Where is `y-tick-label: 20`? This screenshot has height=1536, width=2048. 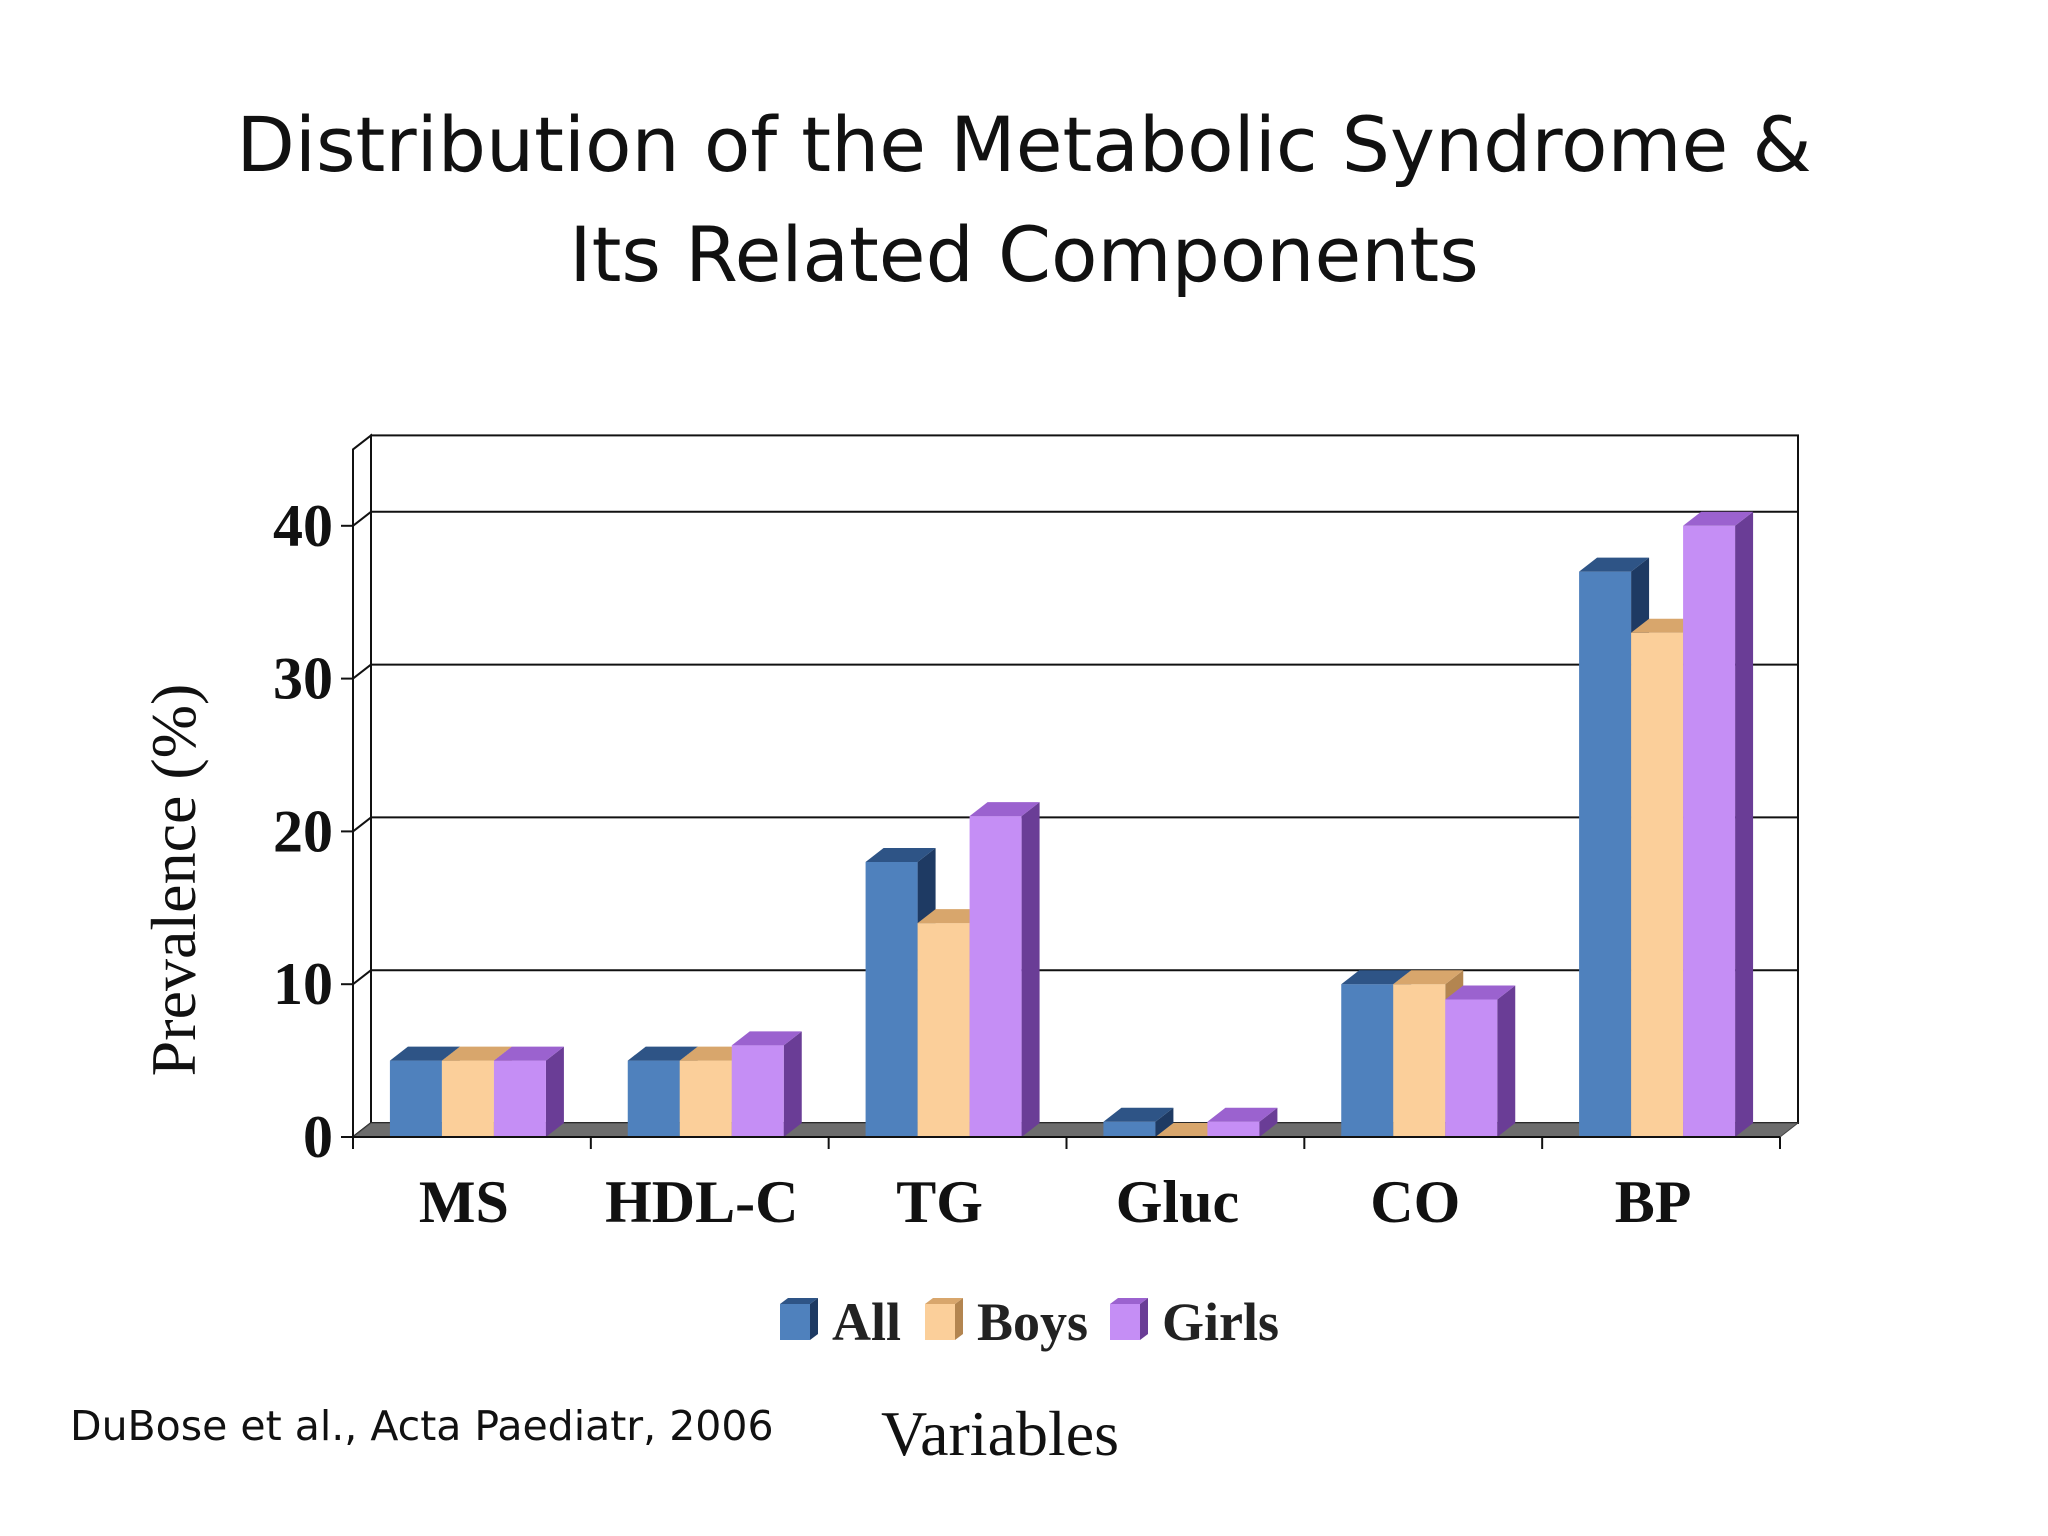
y-tick-label: 20 is located at coordinates (303, 831).